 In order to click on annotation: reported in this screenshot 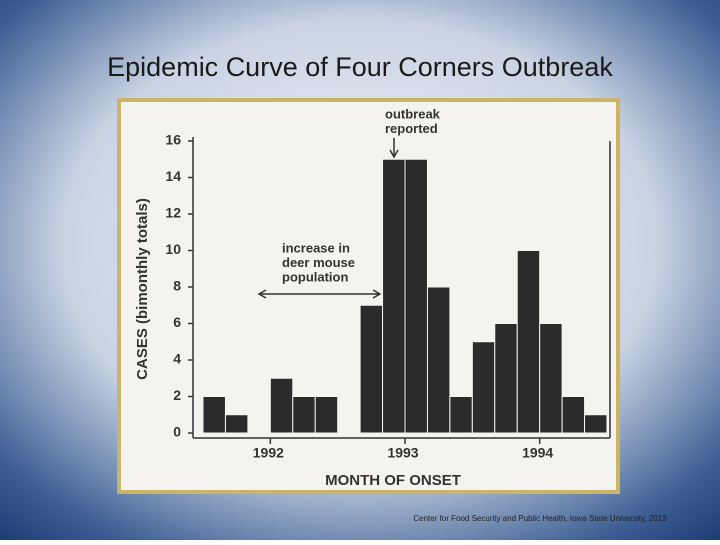, I will do `click(411, 128)`.